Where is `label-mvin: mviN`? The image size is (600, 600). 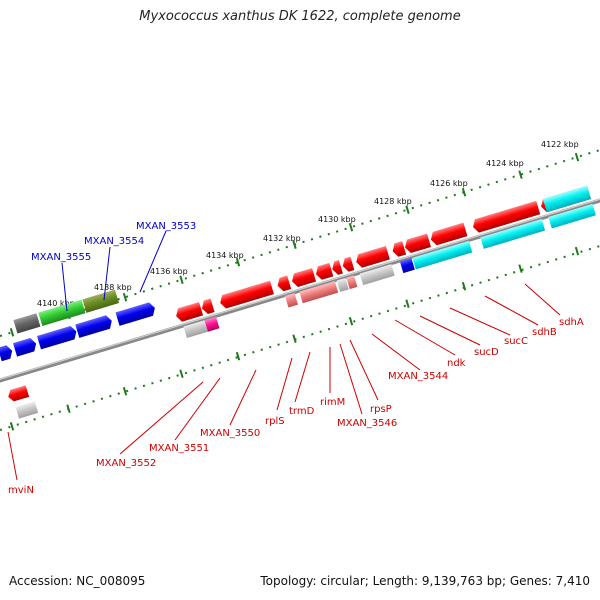
label-mvin: mviN is located at coordinates (21, 490).